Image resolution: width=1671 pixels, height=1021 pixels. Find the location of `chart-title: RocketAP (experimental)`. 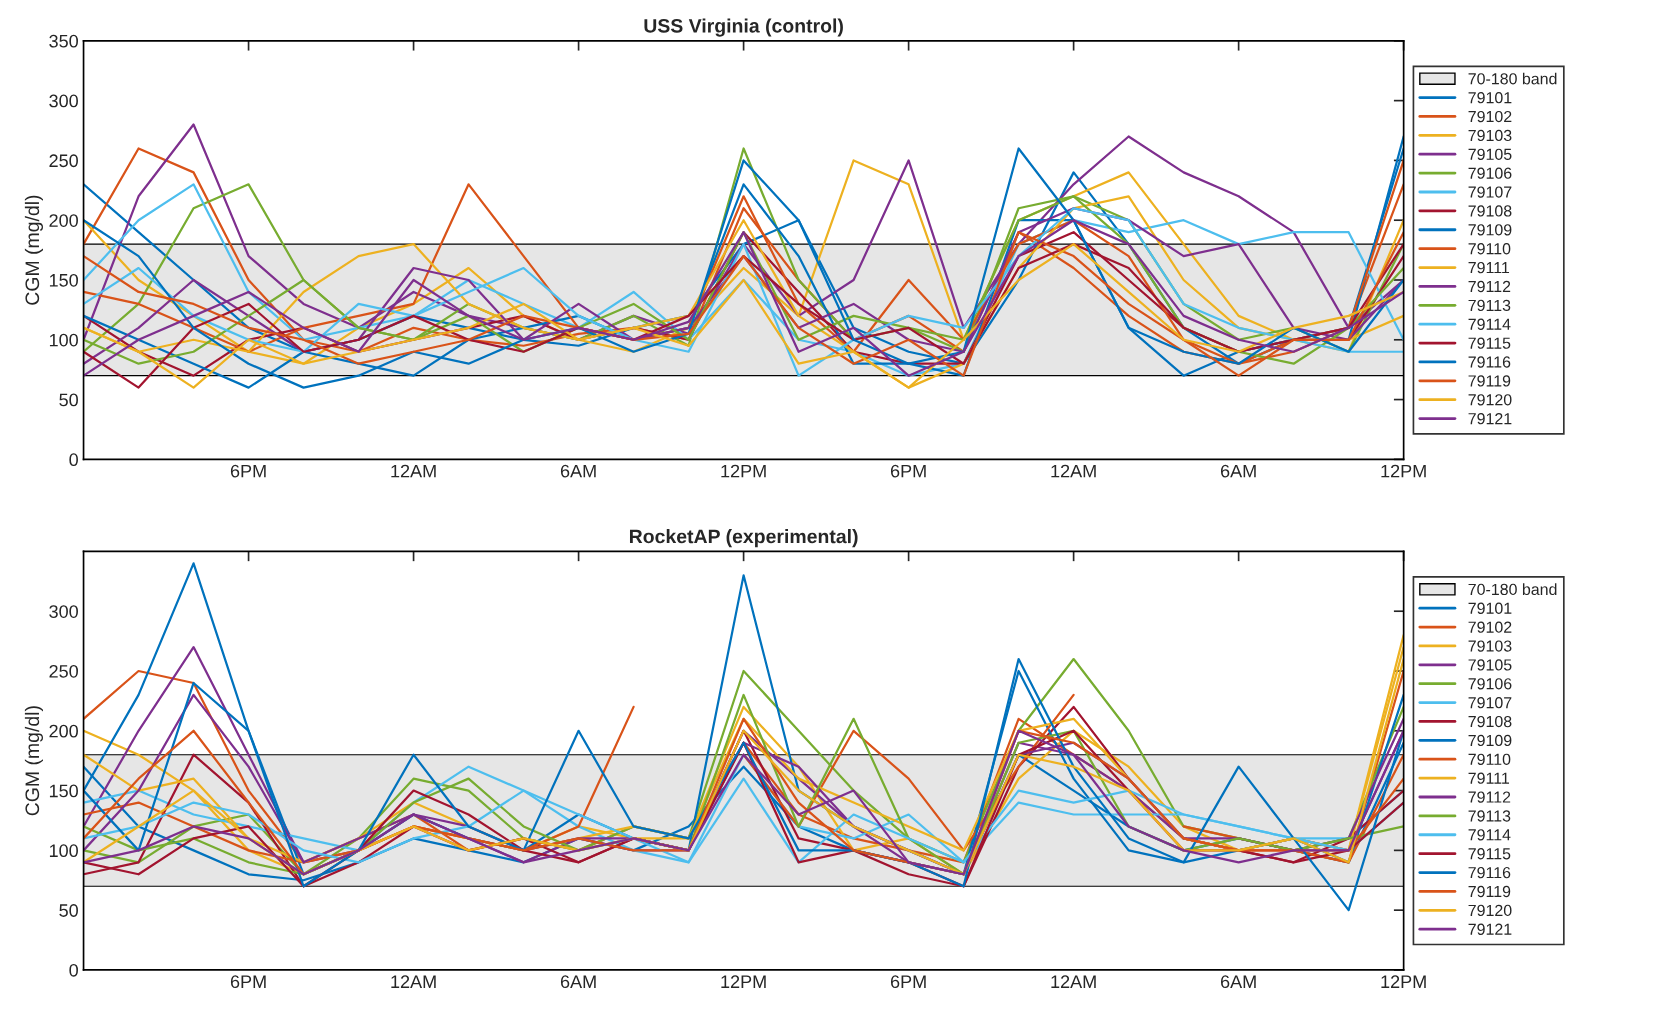

chart-title: RocketAP (experimental) is located at coordinates (743, 538).